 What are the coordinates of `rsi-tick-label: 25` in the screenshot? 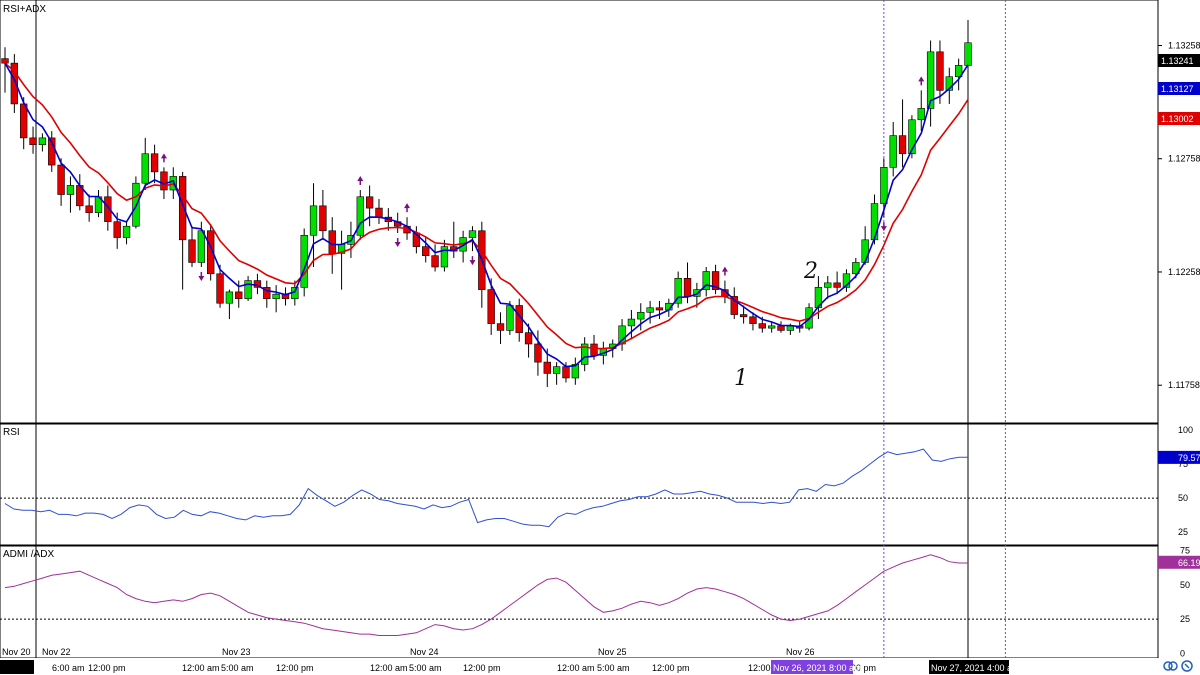 It's located at (1183, 532).